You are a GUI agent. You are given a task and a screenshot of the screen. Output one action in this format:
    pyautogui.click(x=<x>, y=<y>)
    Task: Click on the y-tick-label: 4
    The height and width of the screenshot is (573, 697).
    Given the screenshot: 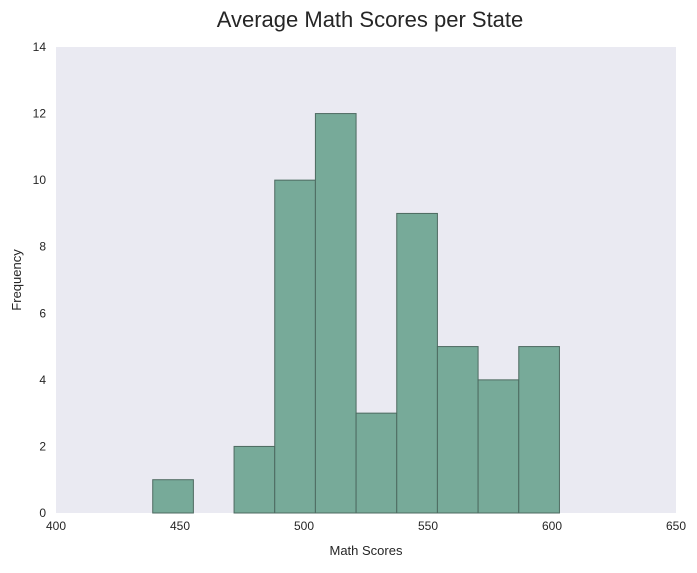 What is the action you would take?
    pyautogui.click(x=42, y=380)
    